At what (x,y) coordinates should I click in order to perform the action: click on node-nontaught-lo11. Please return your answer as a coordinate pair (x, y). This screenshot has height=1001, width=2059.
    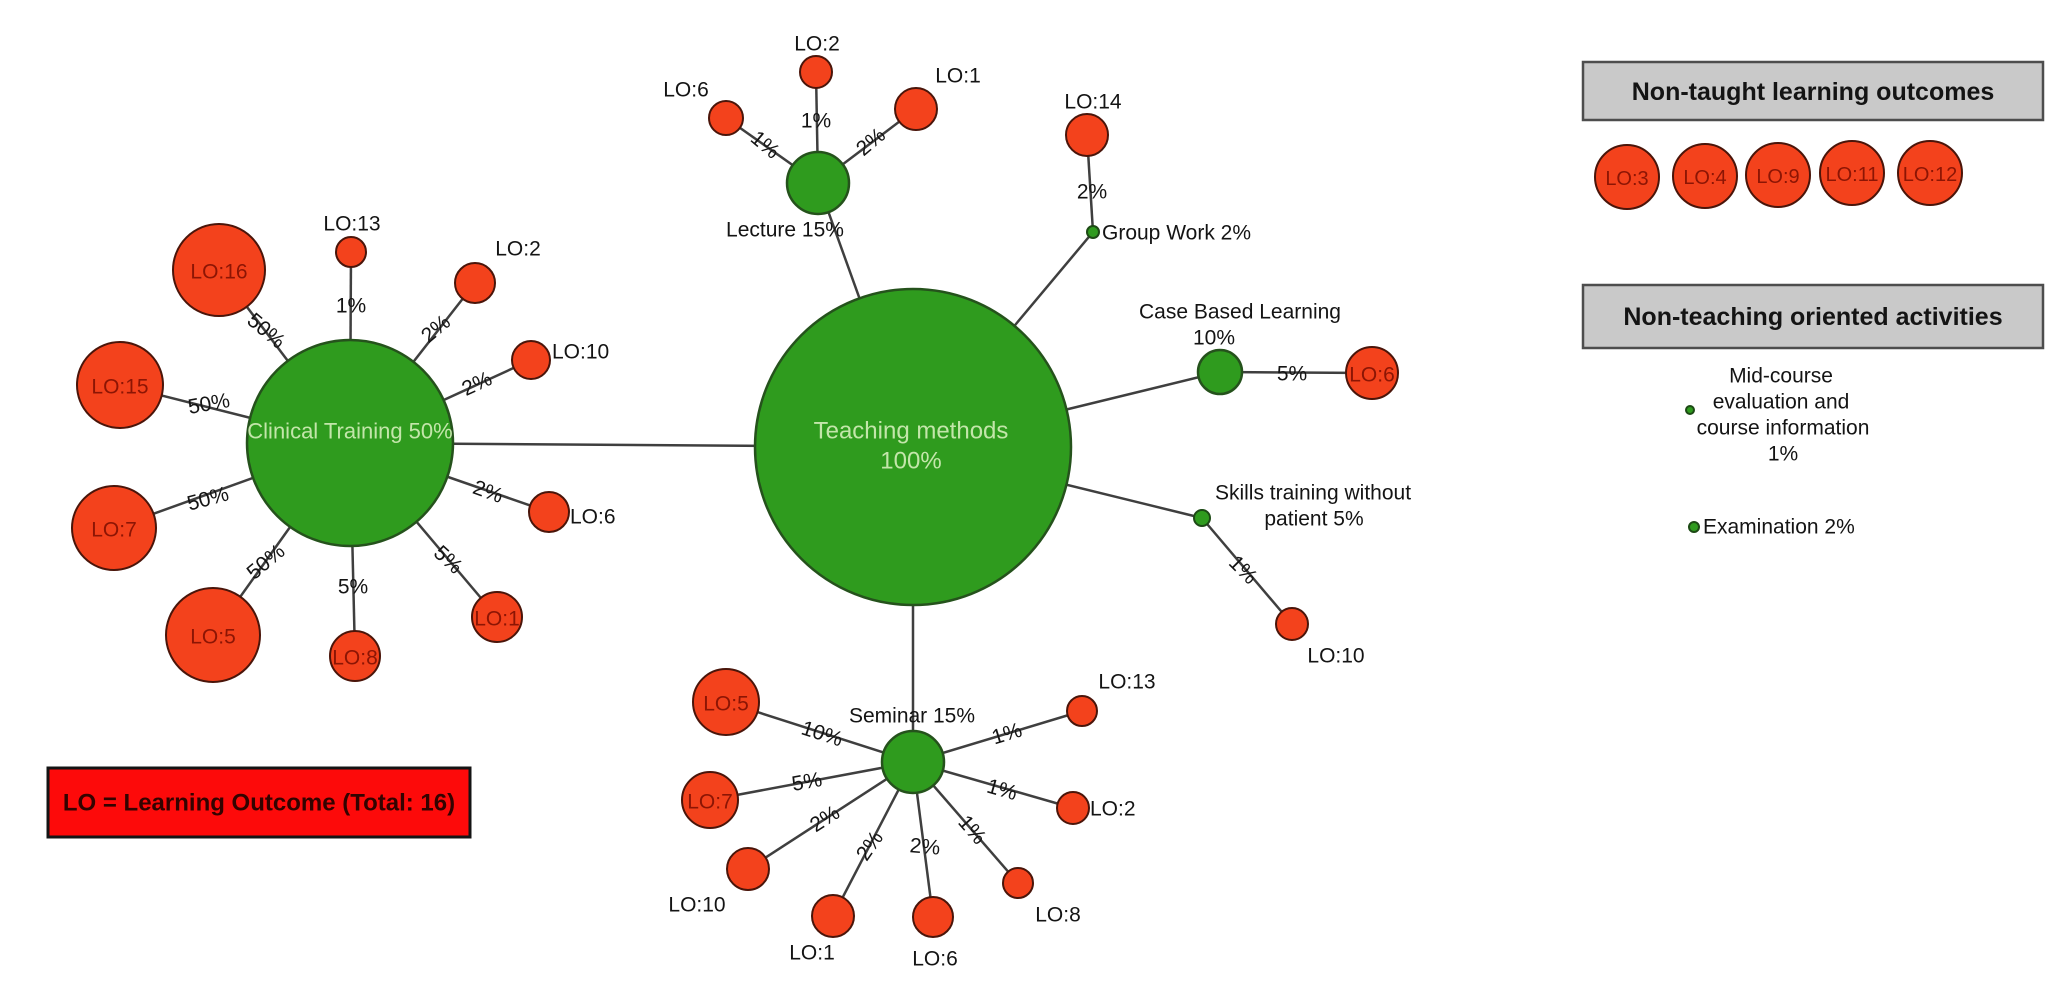
    Looking at the image, I should click on (1852, 173).